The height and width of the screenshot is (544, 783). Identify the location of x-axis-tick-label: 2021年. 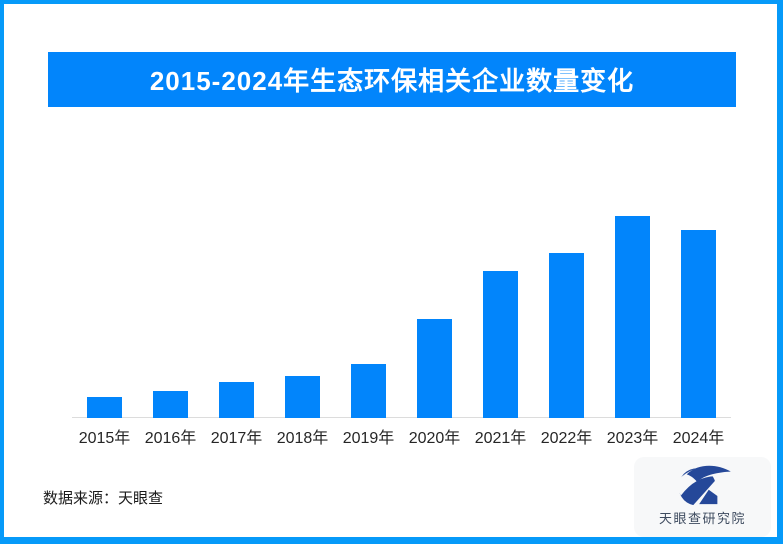
(500, 438).